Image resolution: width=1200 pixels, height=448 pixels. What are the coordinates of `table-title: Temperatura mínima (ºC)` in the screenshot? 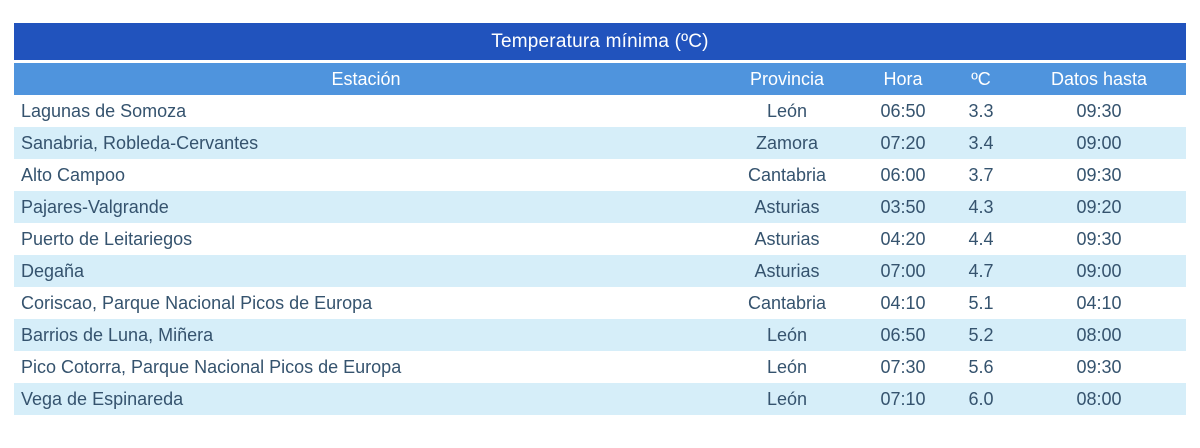 It's located at (600, 41).